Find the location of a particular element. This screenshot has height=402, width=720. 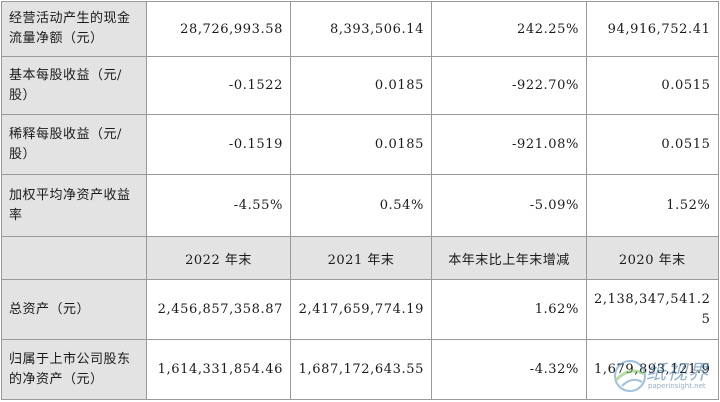

watermark: 纸视界 paperinsight.net is located at coordinates (660, 376).